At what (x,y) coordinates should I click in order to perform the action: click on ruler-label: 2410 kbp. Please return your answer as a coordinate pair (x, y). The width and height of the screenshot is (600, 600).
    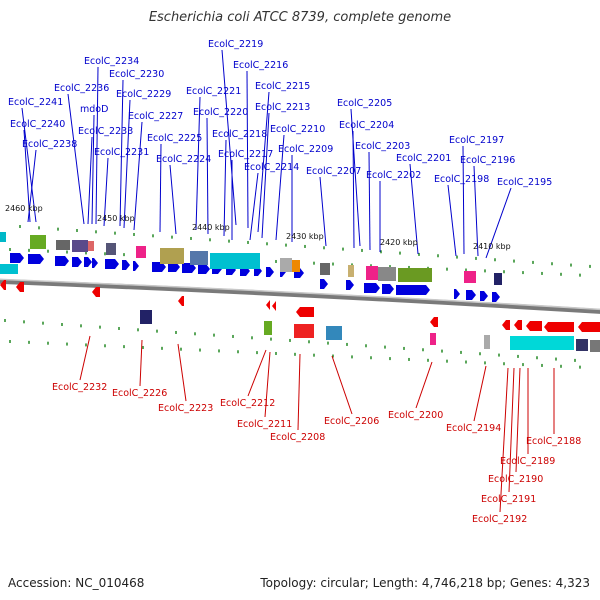
    Looking at the image, I should click on (492, 246).